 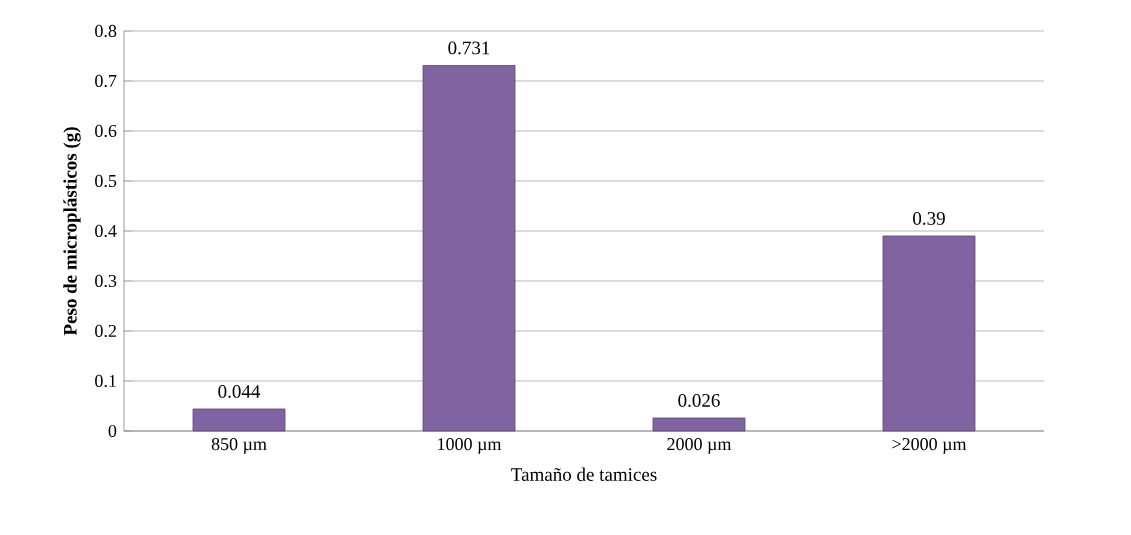 What do you see at coordinates (584, 474) in the screenshot?
I see `x-axis-title: Tamaño de tamices` at bounding box center [584, 474].